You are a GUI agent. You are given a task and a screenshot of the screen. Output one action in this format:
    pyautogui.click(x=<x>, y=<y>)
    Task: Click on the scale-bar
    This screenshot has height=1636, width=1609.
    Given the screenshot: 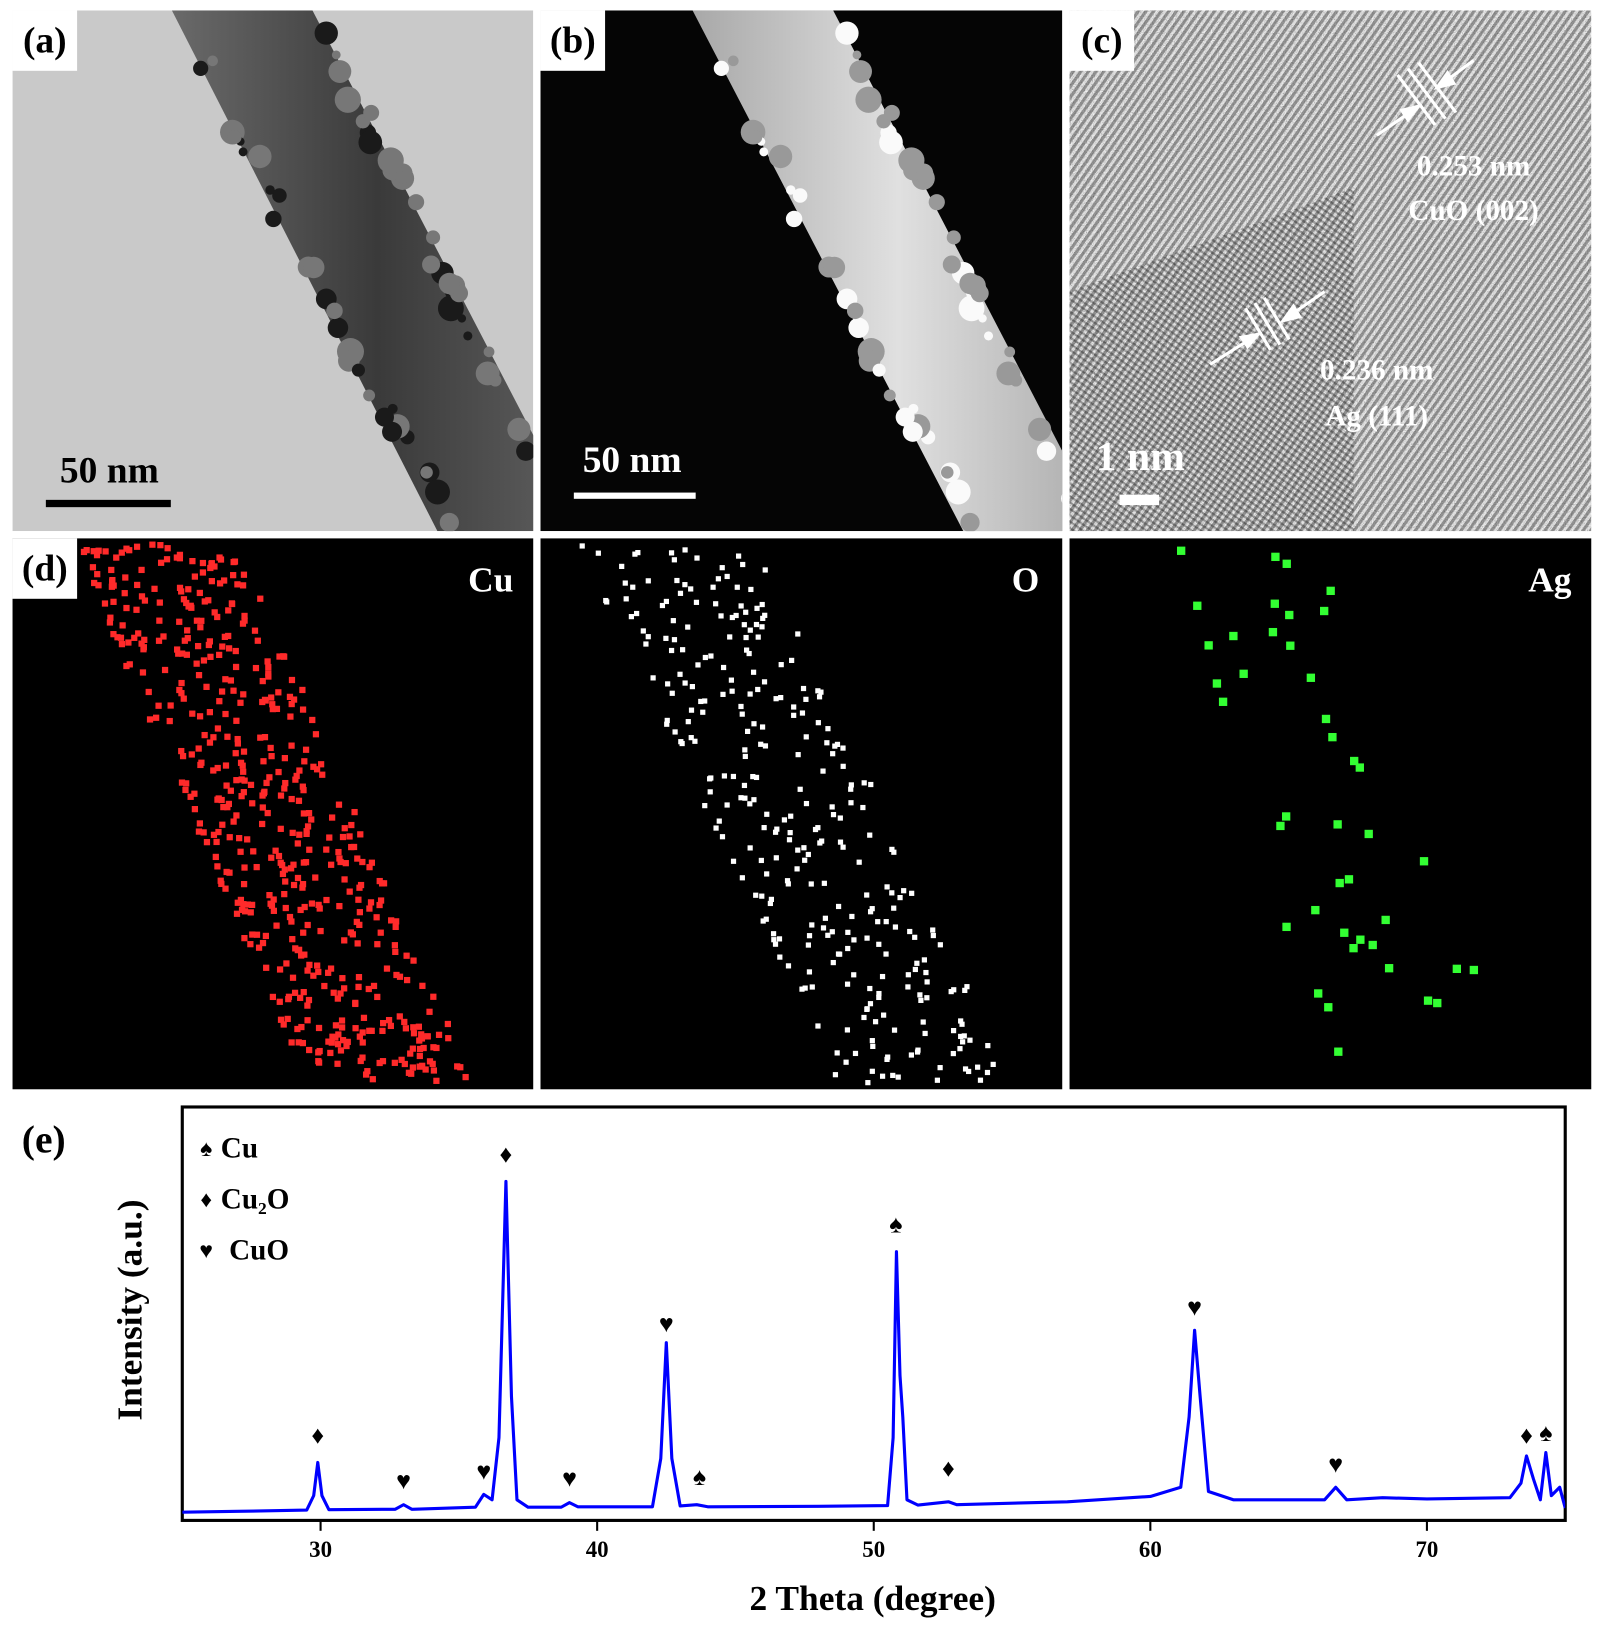 What is the action you would take?
    pyautogui.click(x=1139, y=500)
    